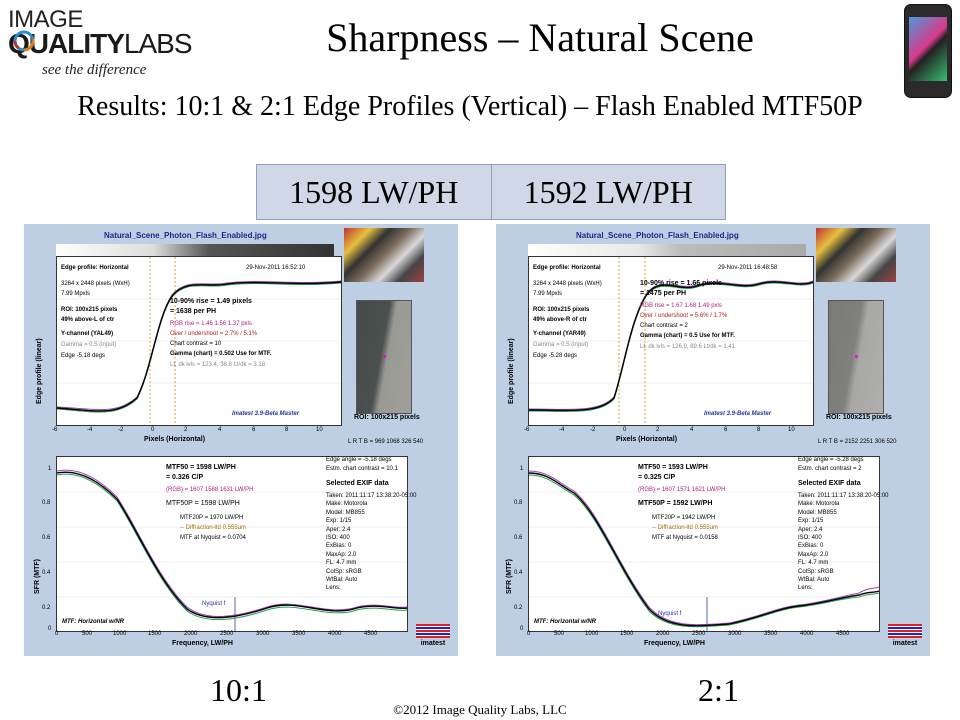 The height and width of the screenshot is (720, 960). Describe the element at coordinates (817, 512) in the screenshot. I see `exif-item: Model: MB855` at that location.